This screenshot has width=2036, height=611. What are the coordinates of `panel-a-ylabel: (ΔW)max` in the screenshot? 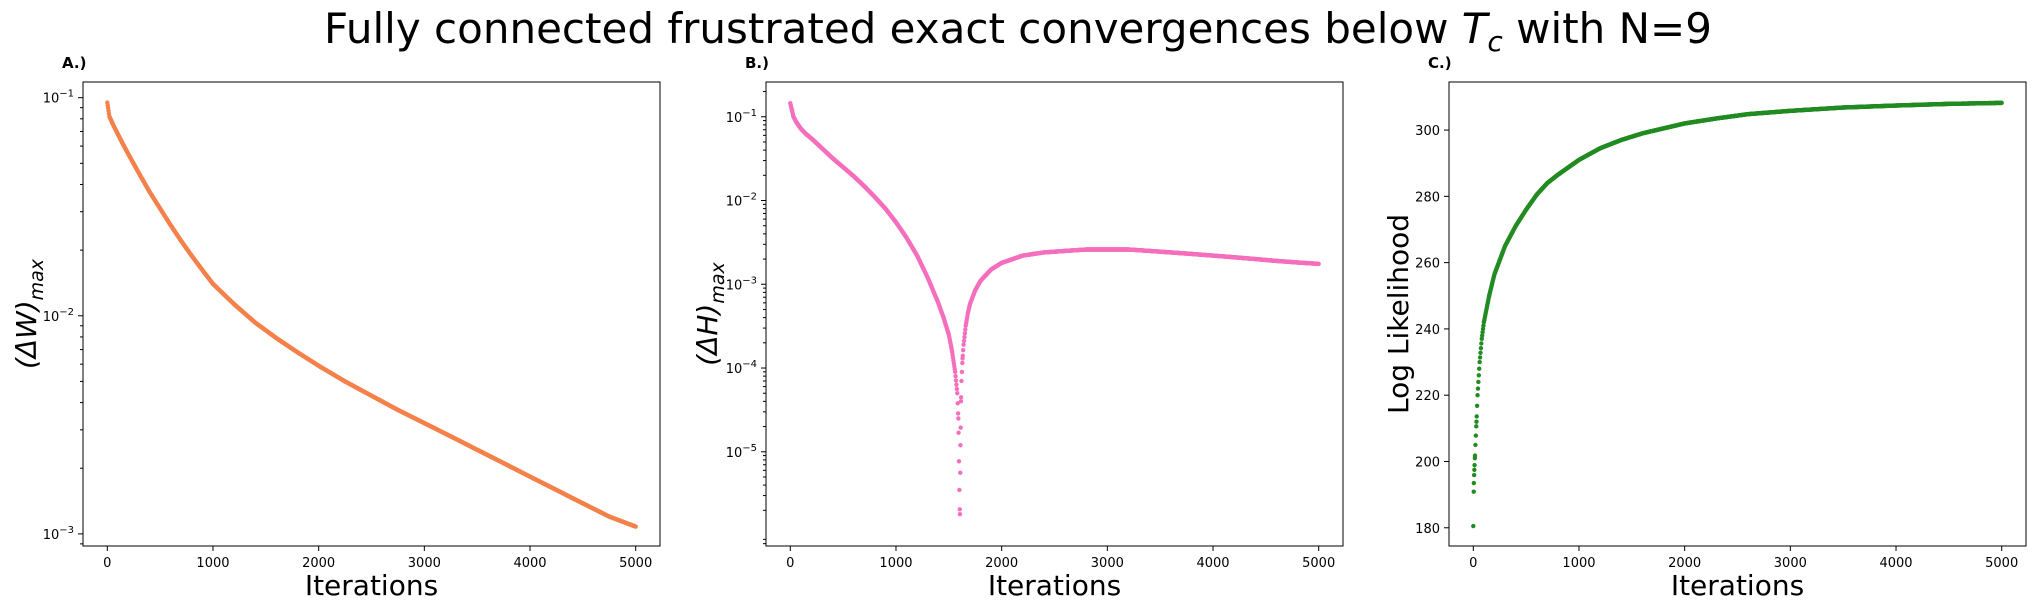 It's located at (29, 313).